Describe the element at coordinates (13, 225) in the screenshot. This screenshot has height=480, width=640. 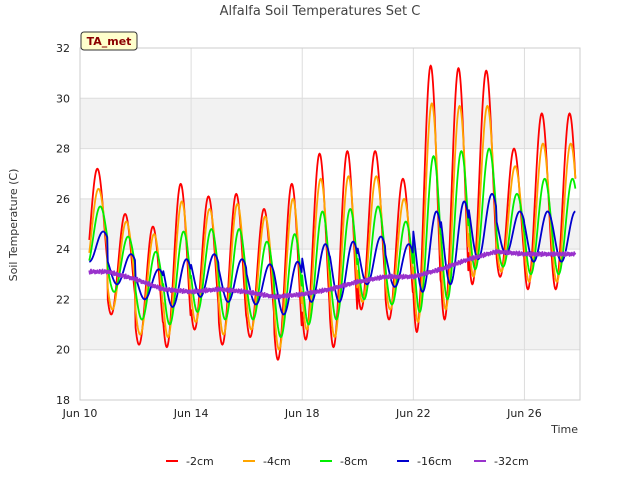
I see `y-axis-label: Soil Temperature (C)` at that location.